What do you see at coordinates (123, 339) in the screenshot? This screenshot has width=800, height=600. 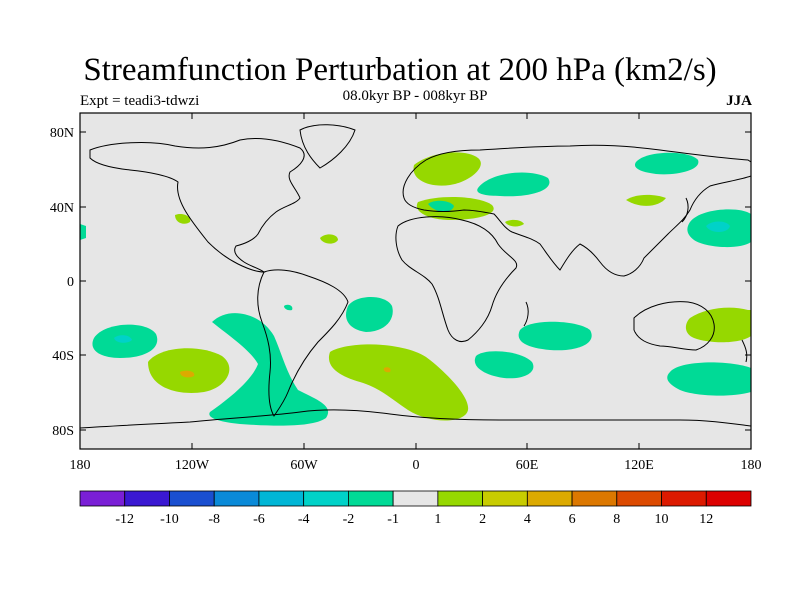 I see `contour-s-pacific-core` at bounding box center [123, 339].